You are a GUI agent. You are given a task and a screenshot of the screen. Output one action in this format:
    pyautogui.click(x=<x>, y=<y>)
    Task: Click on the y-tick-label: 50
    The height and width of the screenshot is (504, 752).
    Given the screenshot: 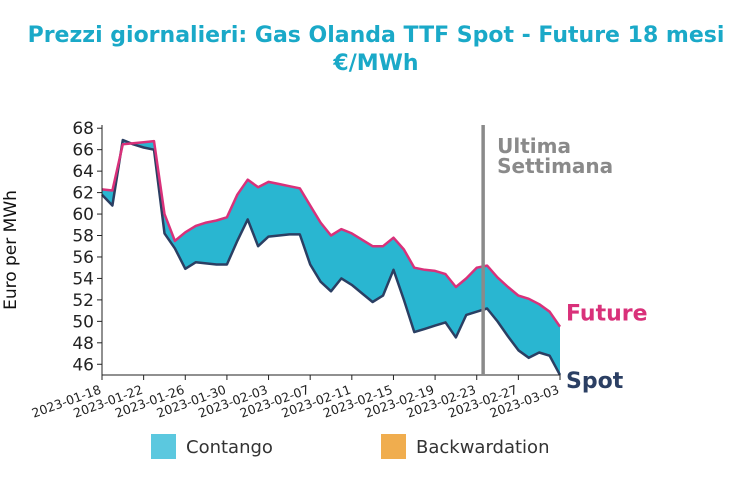 What is the action you would take?
    pyautogui.click(x=83, y=322)
    